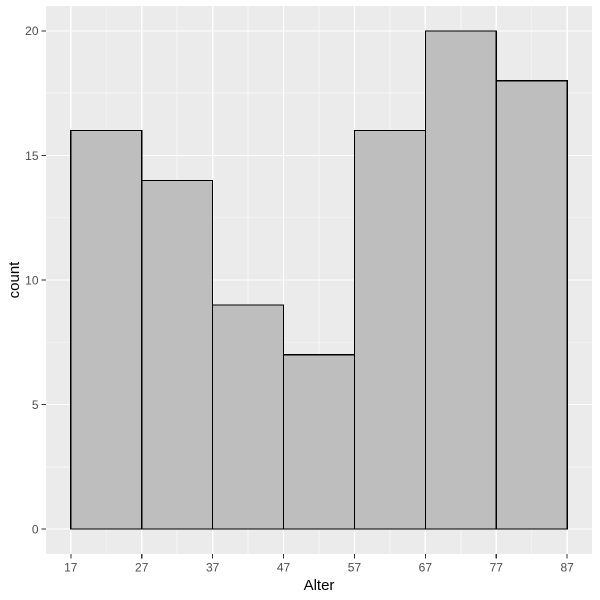 The height and width of the screenshot is (600, 600). I want to click on y-axis-tick-label: 5, so click(35, 405).